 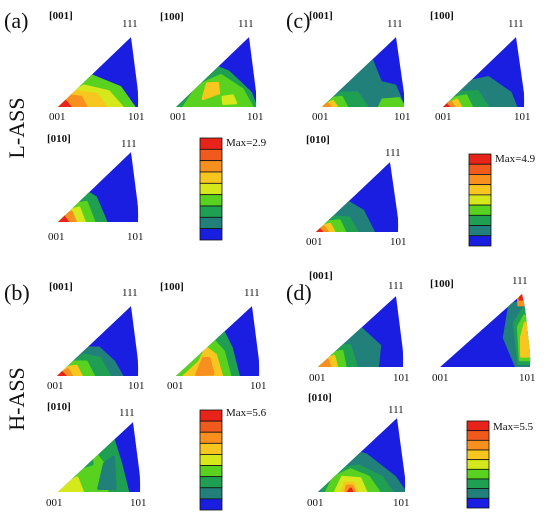 What do you see at coordinates (515, 159) in the screenshot?
I see `max-label: Max=4.9` at bounding box center [515, 159].